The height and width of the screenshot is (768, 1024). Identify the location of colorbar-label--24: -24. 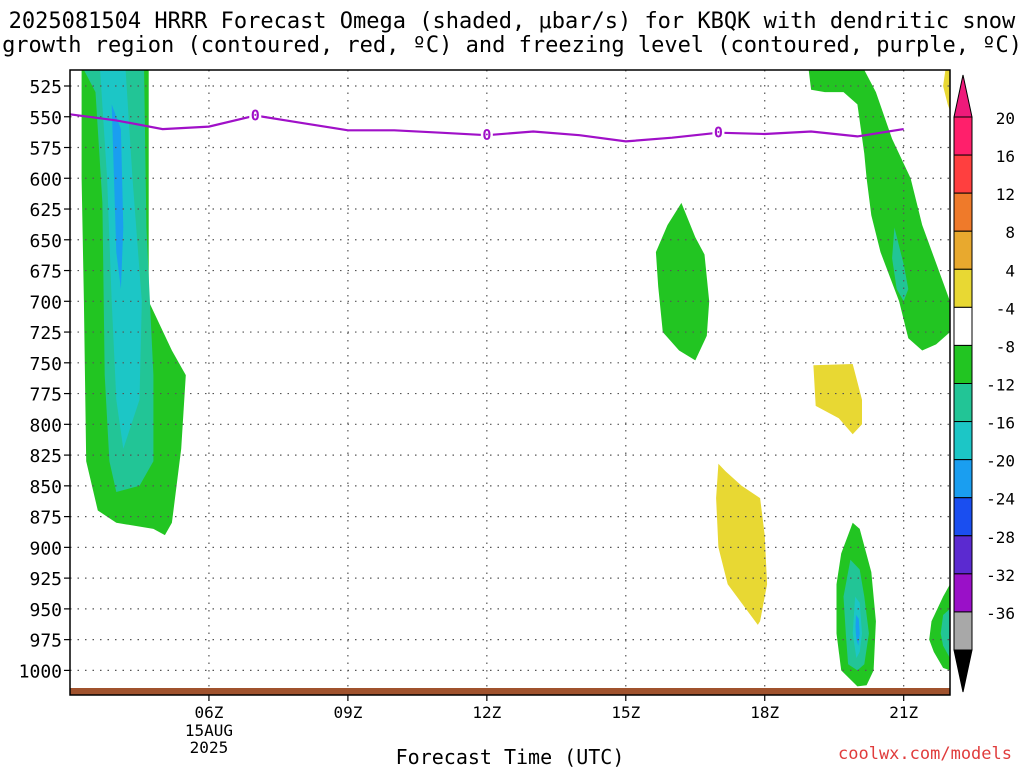
(1000, 499).